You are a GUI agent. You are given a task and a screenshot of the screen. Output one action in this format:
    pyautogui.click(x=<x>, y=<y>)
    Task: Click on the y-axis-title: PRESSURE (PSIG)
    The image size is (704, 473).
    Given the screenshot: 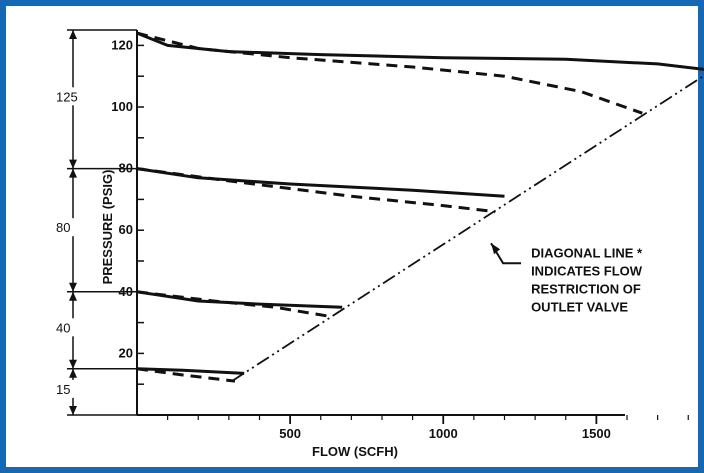 What is the action you would take?
    pyautogui.click(x=107, y=227)
    